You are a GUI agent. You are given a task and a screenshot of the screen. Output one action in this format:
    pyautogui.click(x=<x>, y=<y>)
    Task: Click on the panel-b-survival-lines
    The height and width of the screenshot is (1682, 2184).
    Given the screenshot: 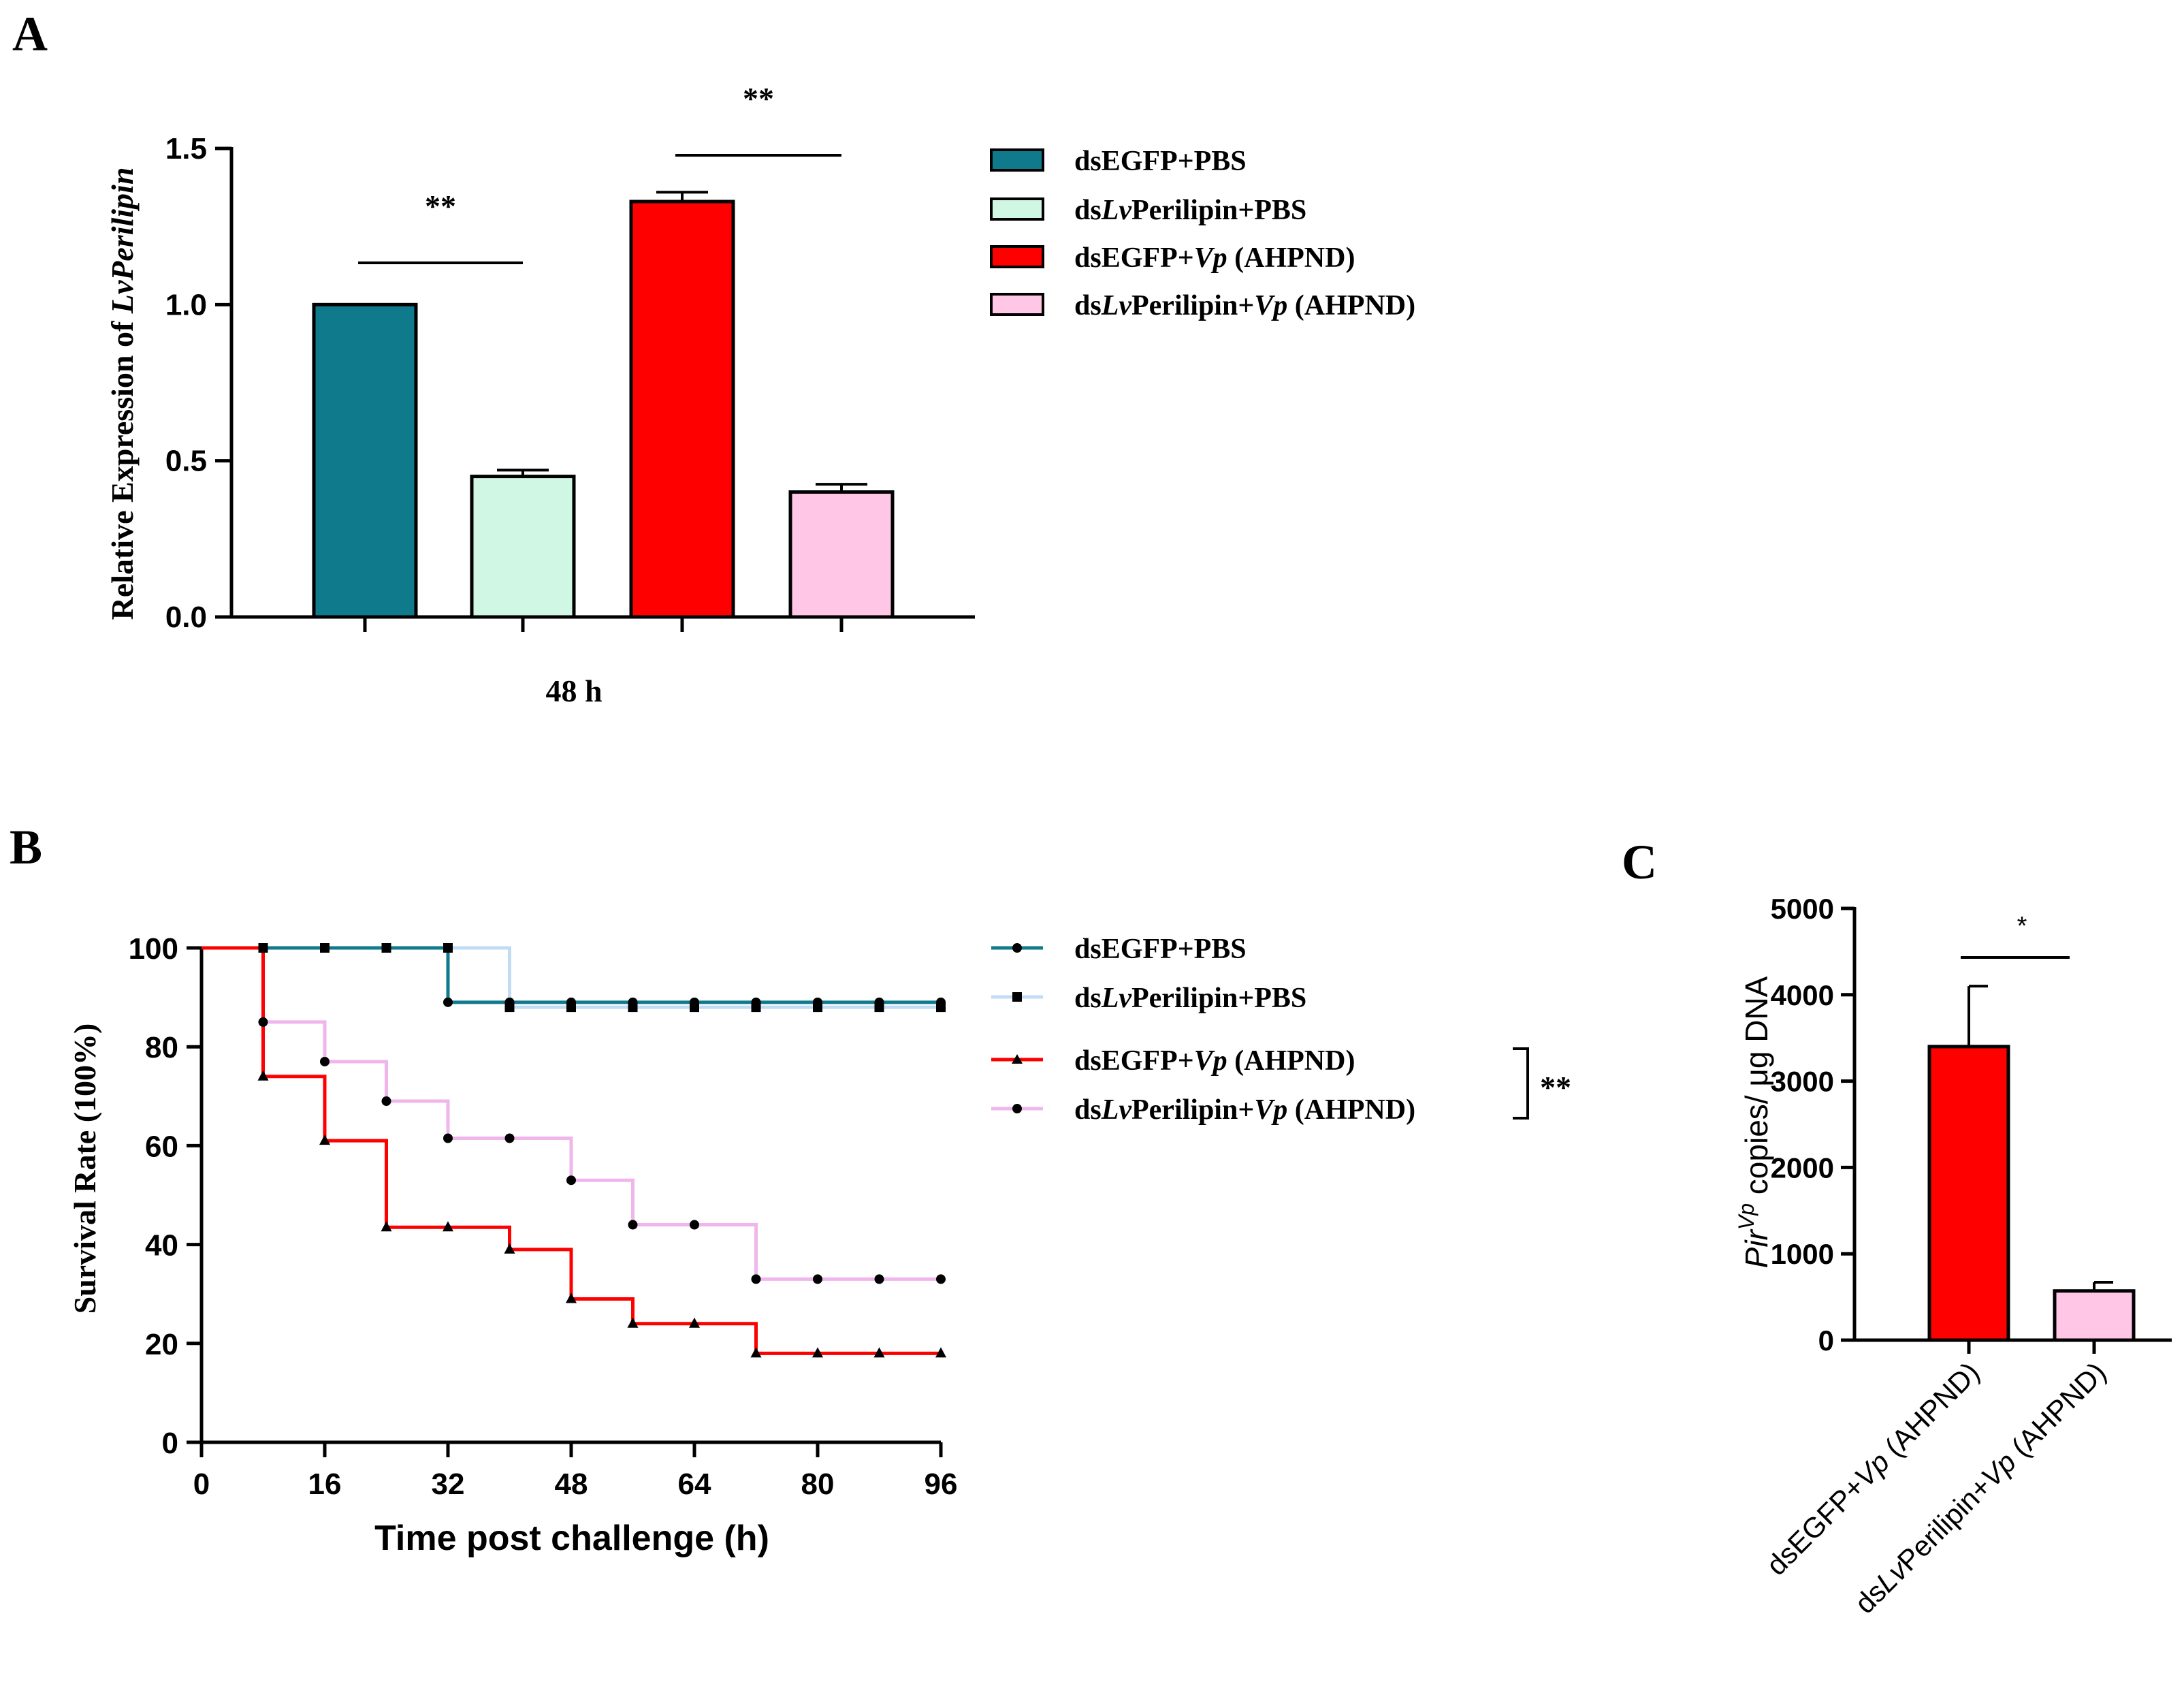 What is the action you would take?
    pyautogui.click(x=574, y=1150)
    